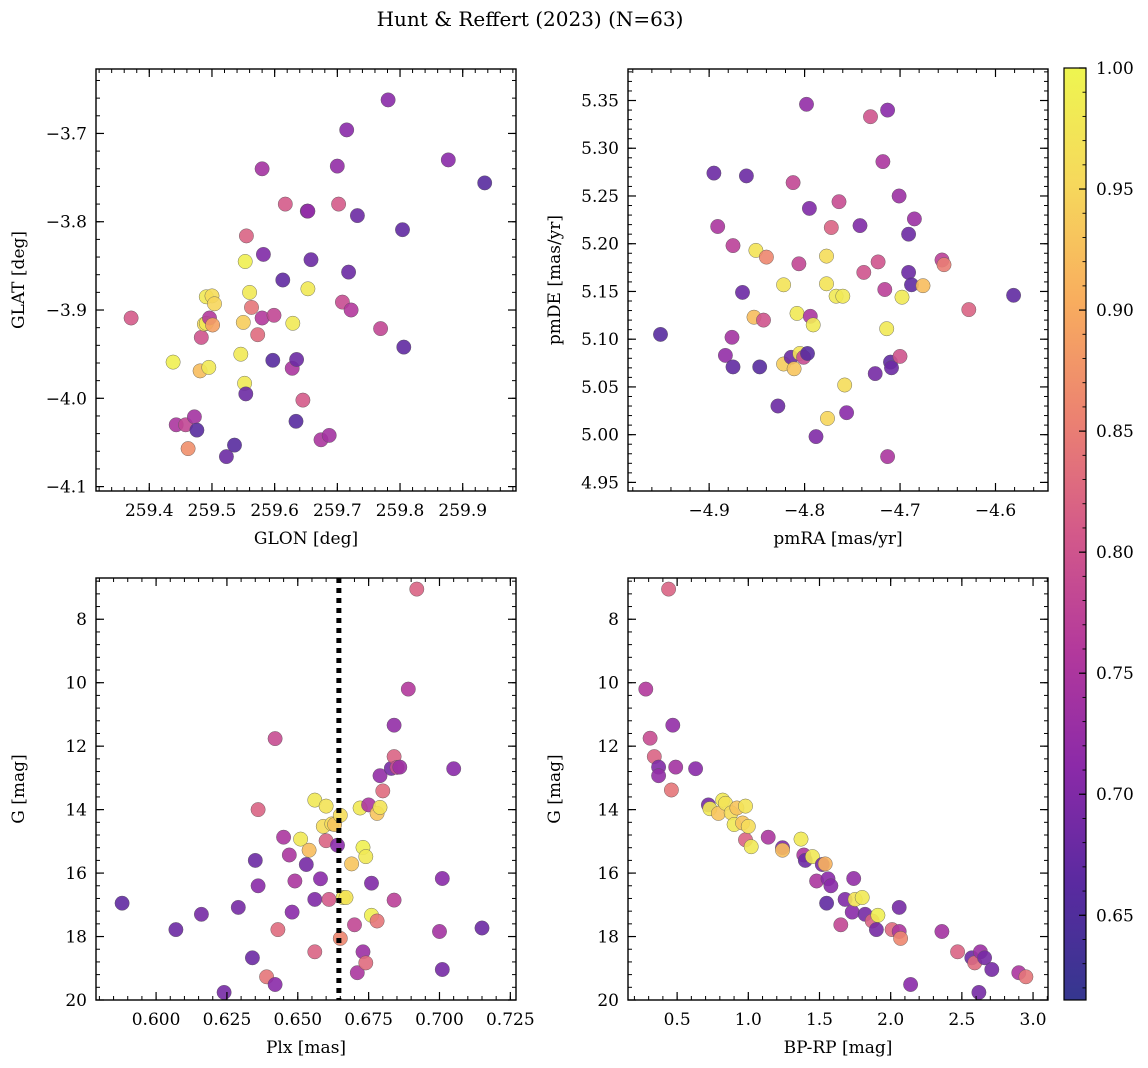 This screenshot has height=1068, width=1148. What do you see at coordinates (66, 399) in the screenshot?
I see `y-tick-label: −4.0` at bounding box center [66, 399].